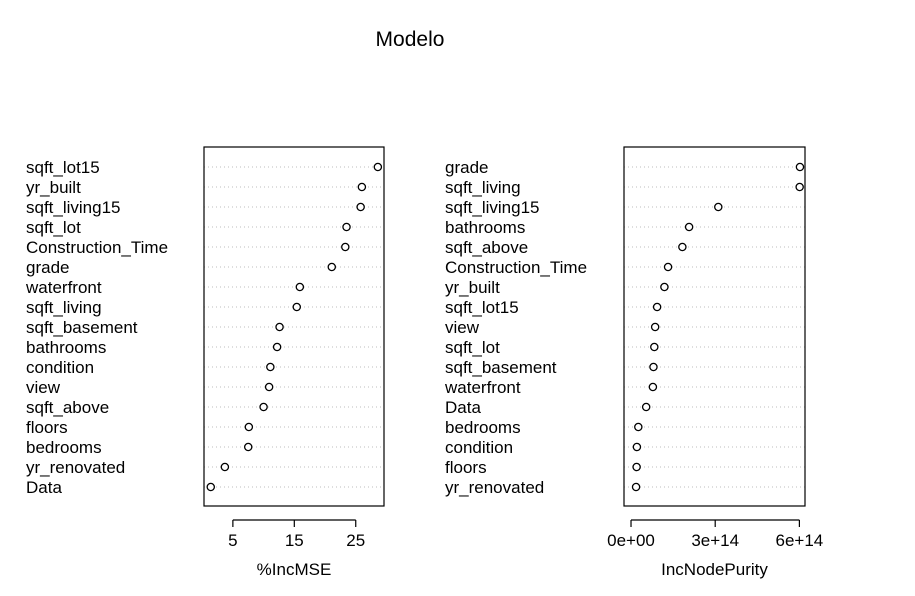 This screenshot has width=915, height=596. What do you see at coordinates (294, 569) in the screenshot?
I see `x-axis-title: %IncMSE` at bounding box center [294, 569].